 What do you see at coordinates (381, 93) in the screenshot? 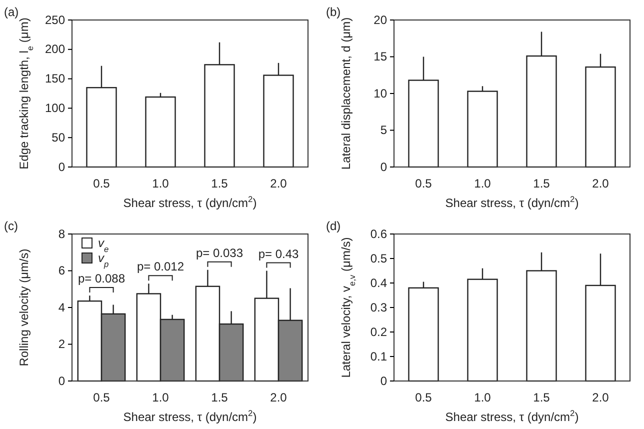
I see `y-tick-label: 10` at bounding box center [381, 93].